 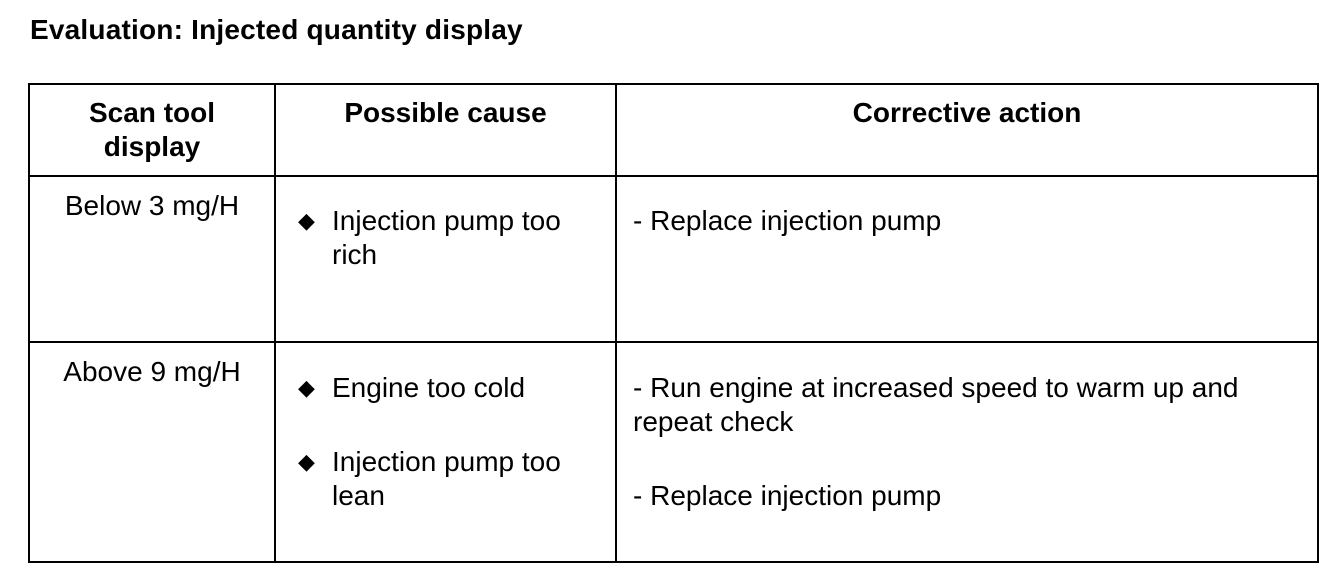 What do you see at coordinates (429, 387) in the screenshot?
I see `cause-text: Engine too cold` at bounding box center [429, 387].